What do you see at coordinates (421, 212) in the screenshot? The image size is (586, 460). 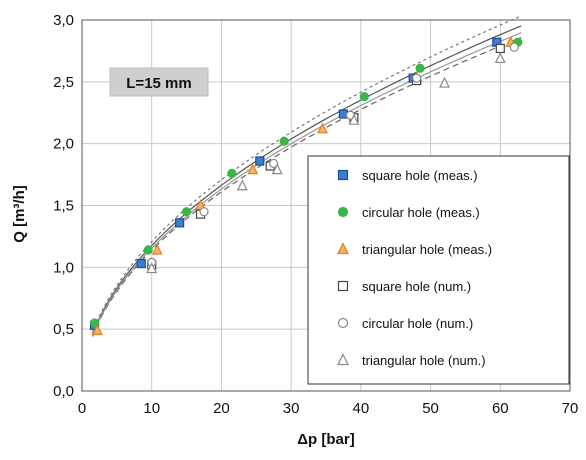 I see `legend-label: circular hole (meas.)` at bounding box center [421, 212].